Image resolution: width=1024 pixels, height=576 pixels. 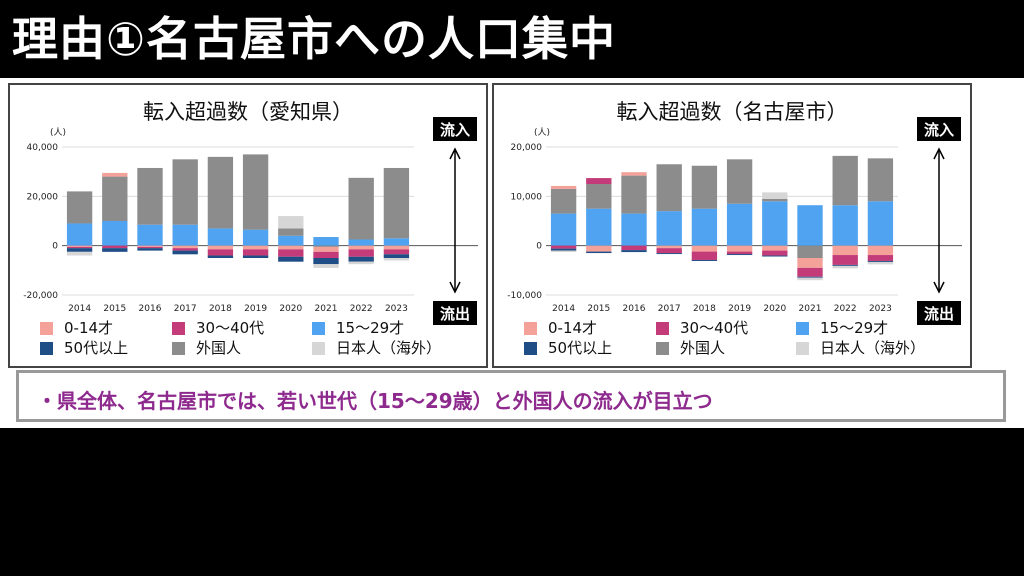 I want to click on bar-age_0_14-2023, so click(x=880, y=250).